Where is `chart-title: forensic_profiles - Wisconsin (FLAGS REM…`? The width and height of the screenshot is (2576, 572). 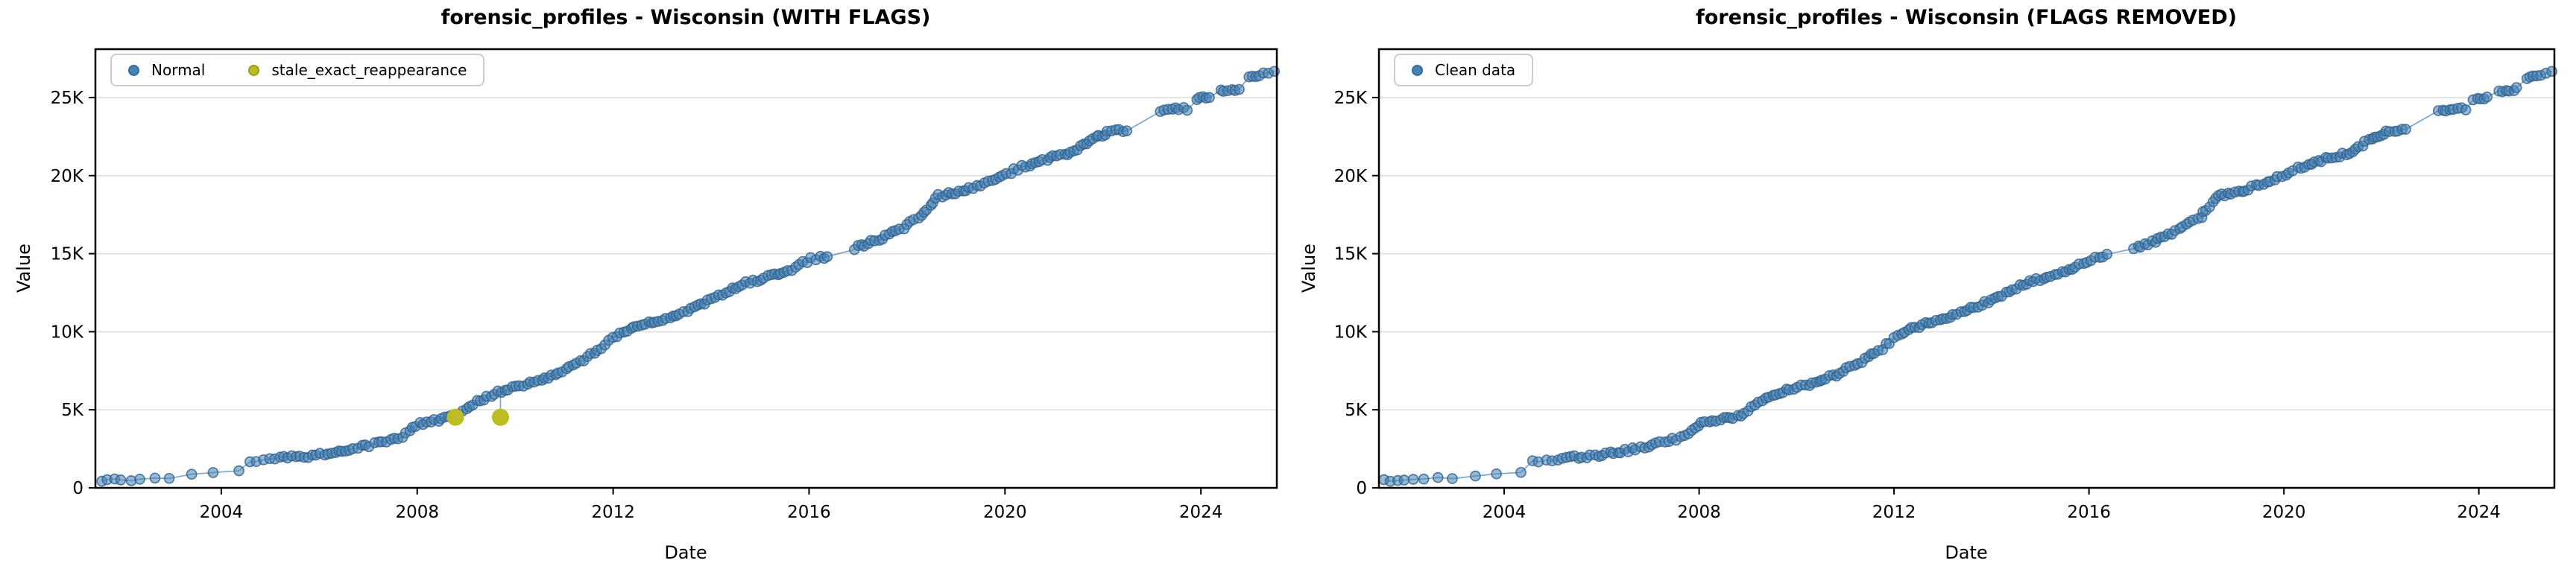 chart-title: forensic_profiles - Wisconsin (FLAGS REM… is located at coordinates (1967, 17).